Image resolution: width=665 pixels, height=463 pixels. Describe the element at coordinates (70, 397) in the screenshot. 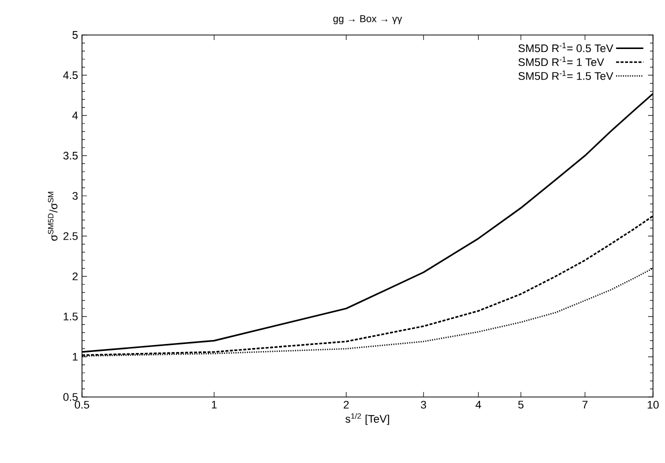

I see `y-tick-label: 0.5` at that location.